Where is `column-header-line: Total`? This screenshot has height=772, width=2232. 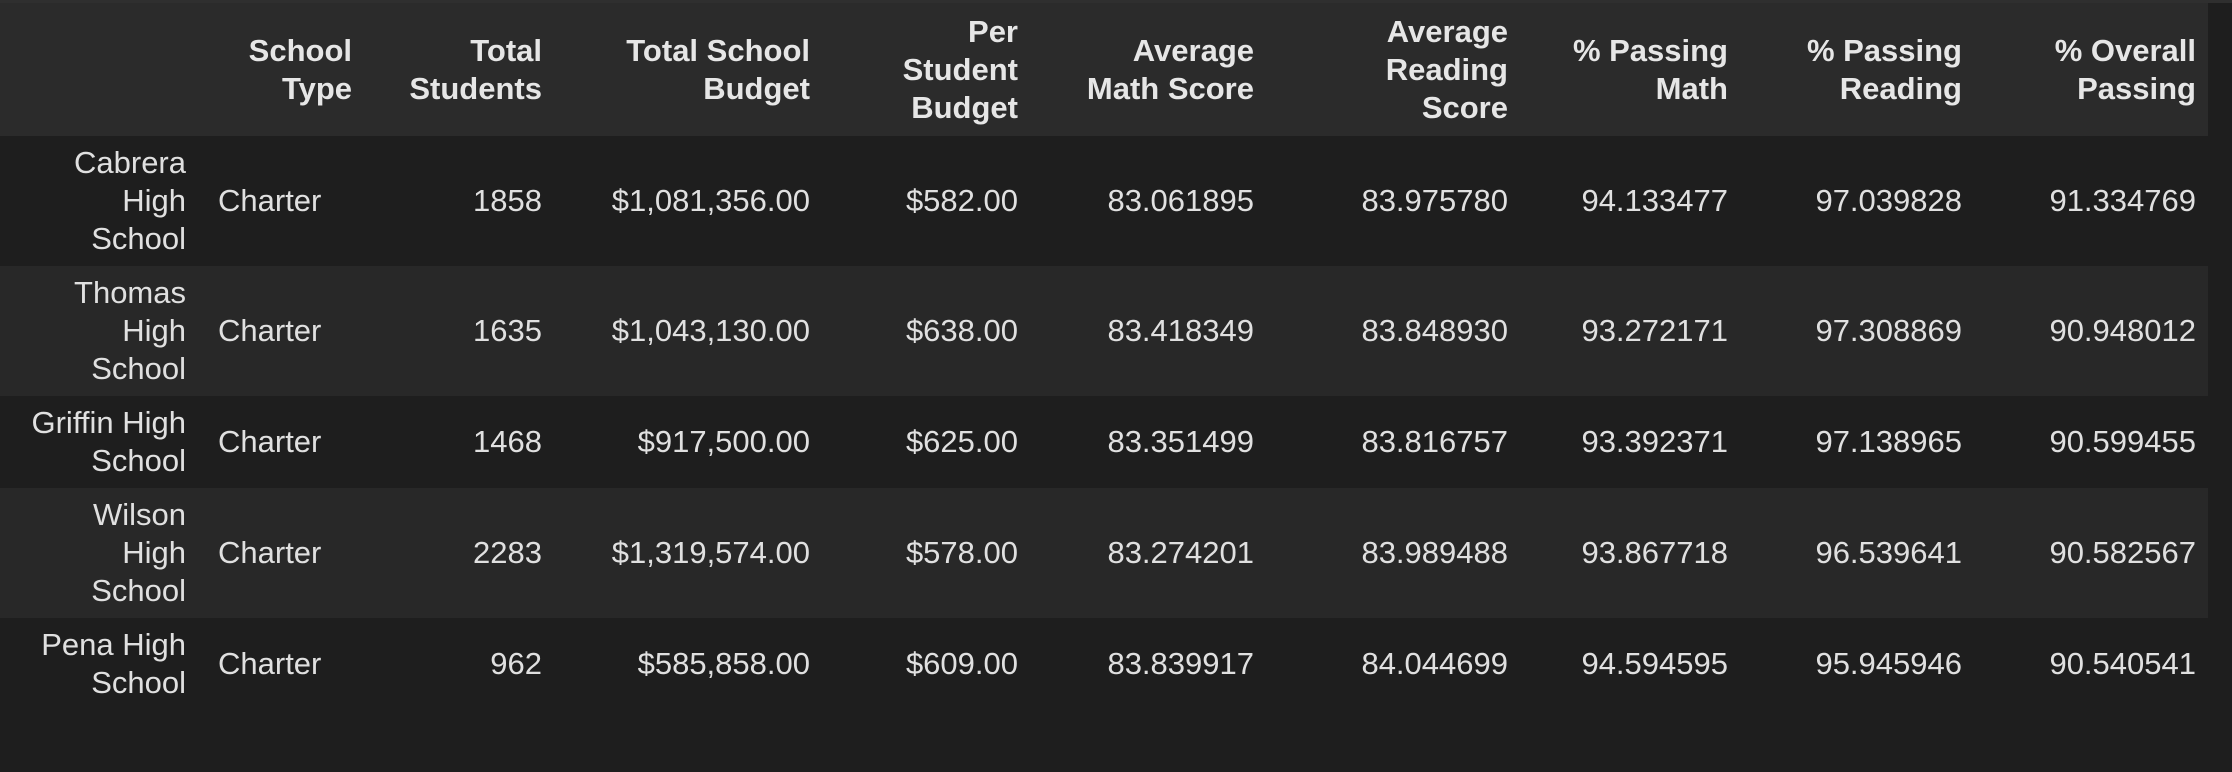 column-header-line: Total is located at coordinates (506, 50).